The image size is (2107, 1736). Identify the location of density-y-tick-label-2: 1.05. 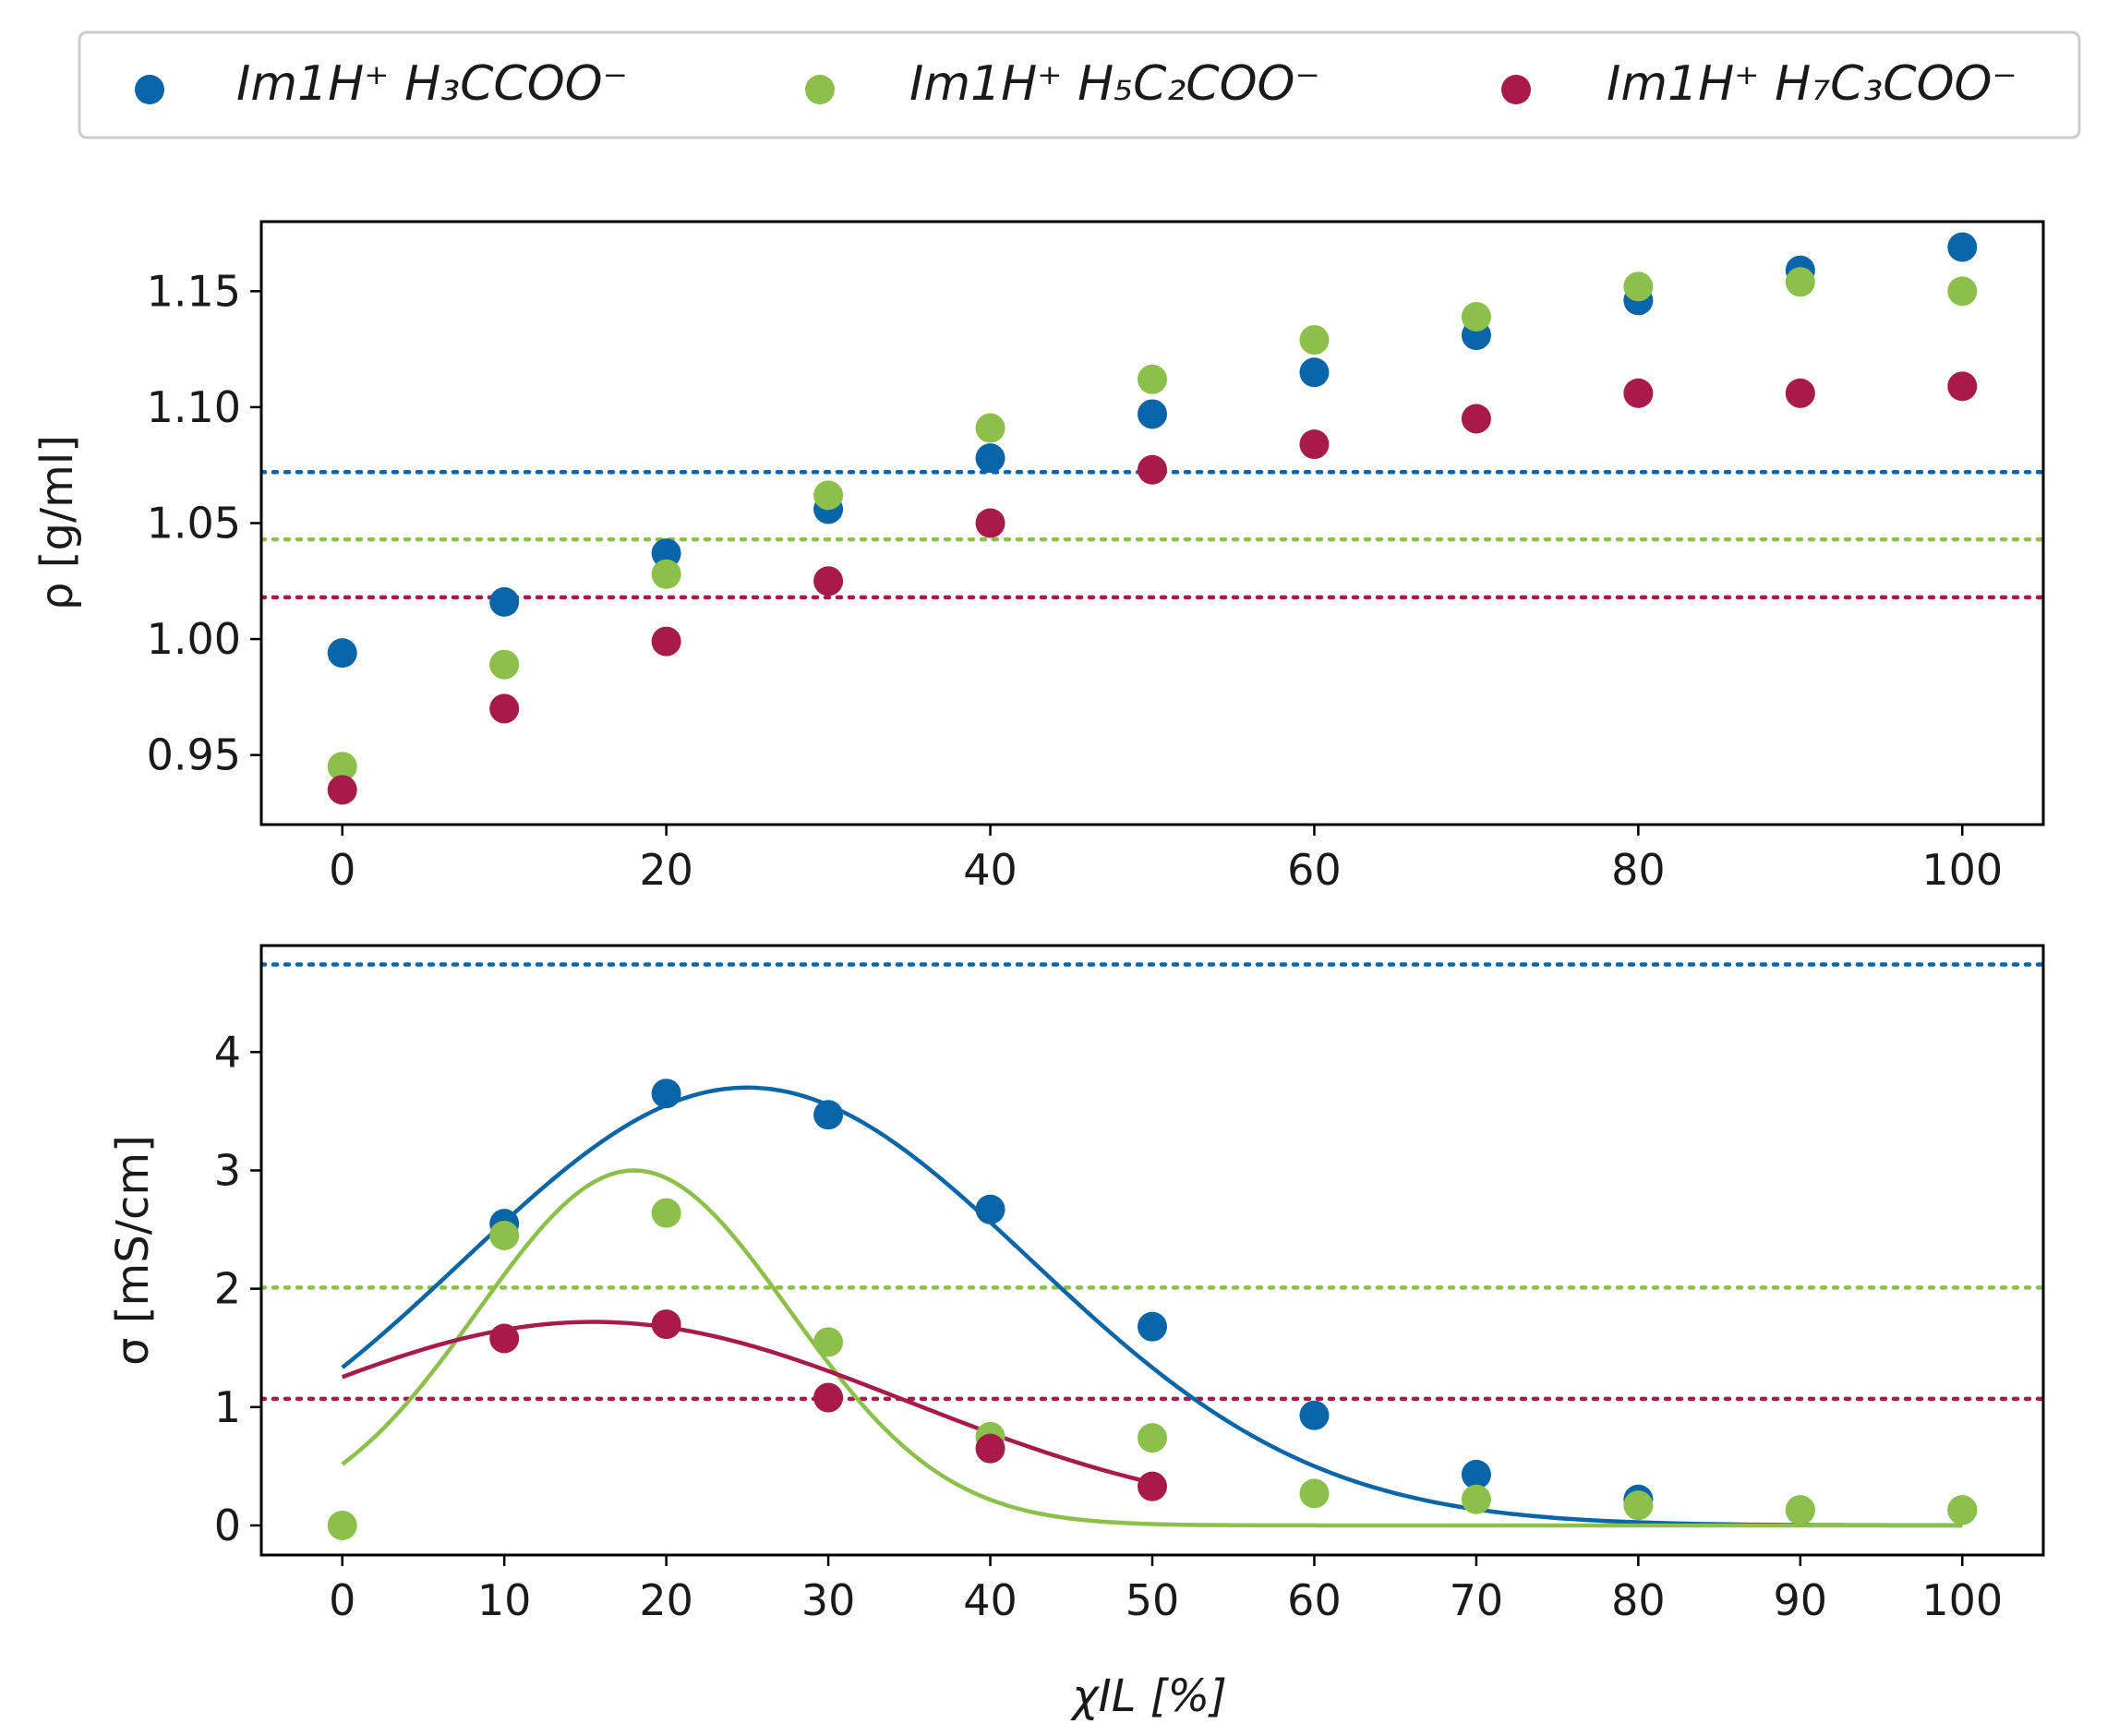
(194, 524).